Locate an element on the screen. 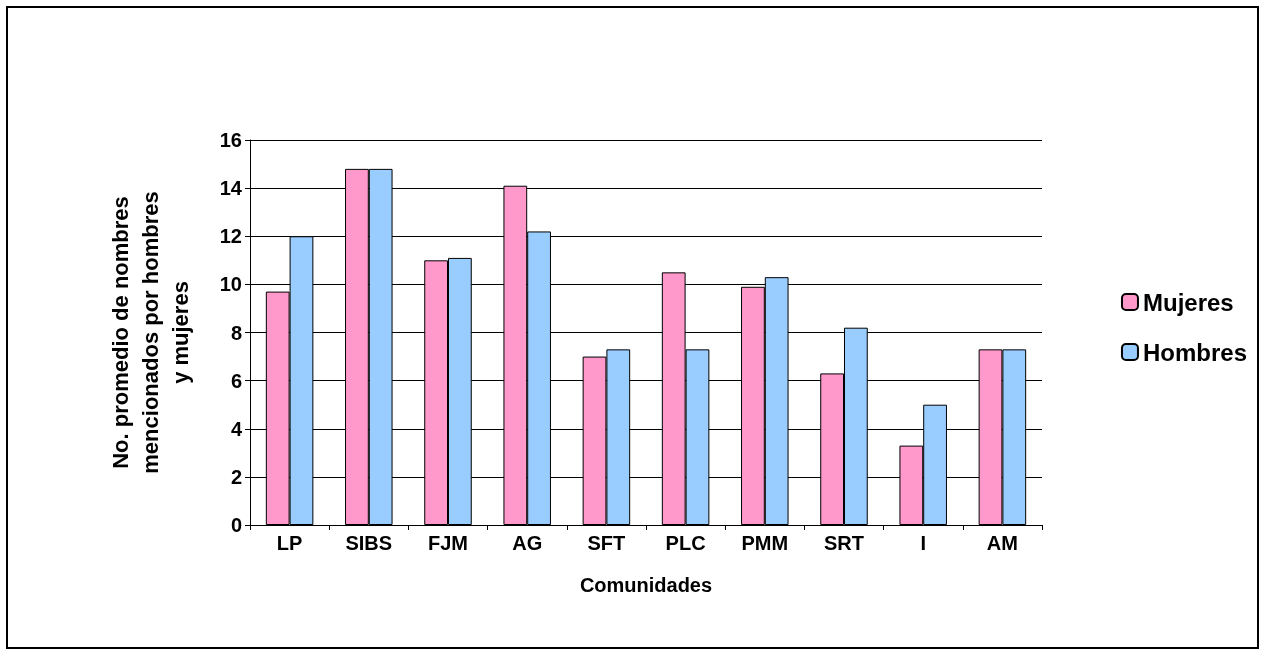  y-tick-label: 14 is located at coordinates (231, 188).